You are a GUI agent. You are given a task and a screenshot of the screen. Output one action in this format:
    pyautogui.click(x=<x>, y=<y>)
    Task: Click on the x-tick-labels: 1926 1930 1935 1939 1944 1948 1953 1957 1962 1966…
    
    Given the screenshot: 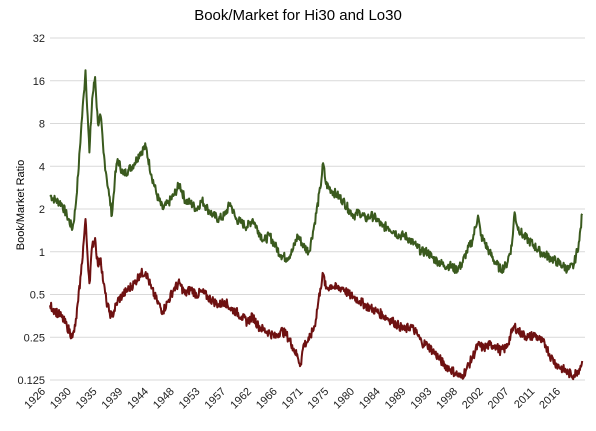 What is the action you would take?
    pyautogui.click(x=292, y=399)
    